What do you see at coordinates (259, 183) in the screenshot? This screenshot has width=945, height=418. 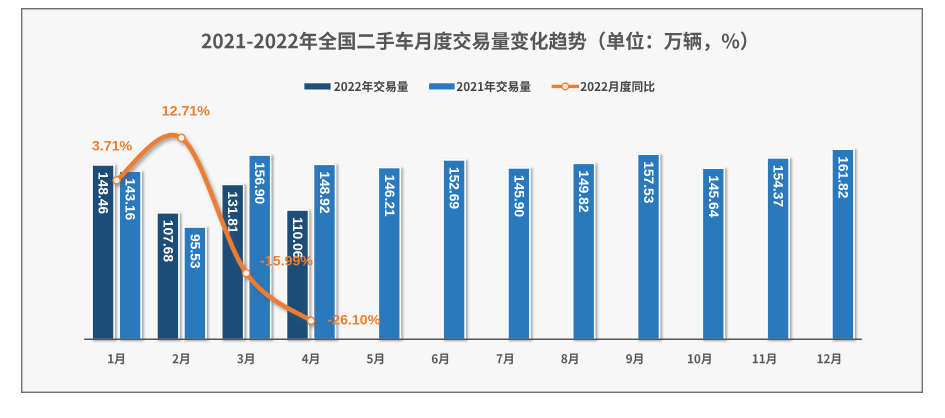 I see `svg-text: 156.90` at bounding box center [259, 183].